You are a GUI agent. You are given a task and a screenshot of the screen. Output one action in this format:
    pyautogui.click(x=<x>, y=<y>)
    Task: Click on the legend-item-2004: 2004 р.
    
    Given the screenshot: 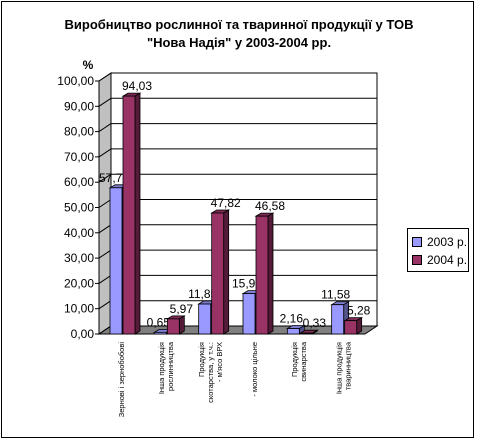 What is the action you would take?
    pyautogui.click(x=439, y=260)
    